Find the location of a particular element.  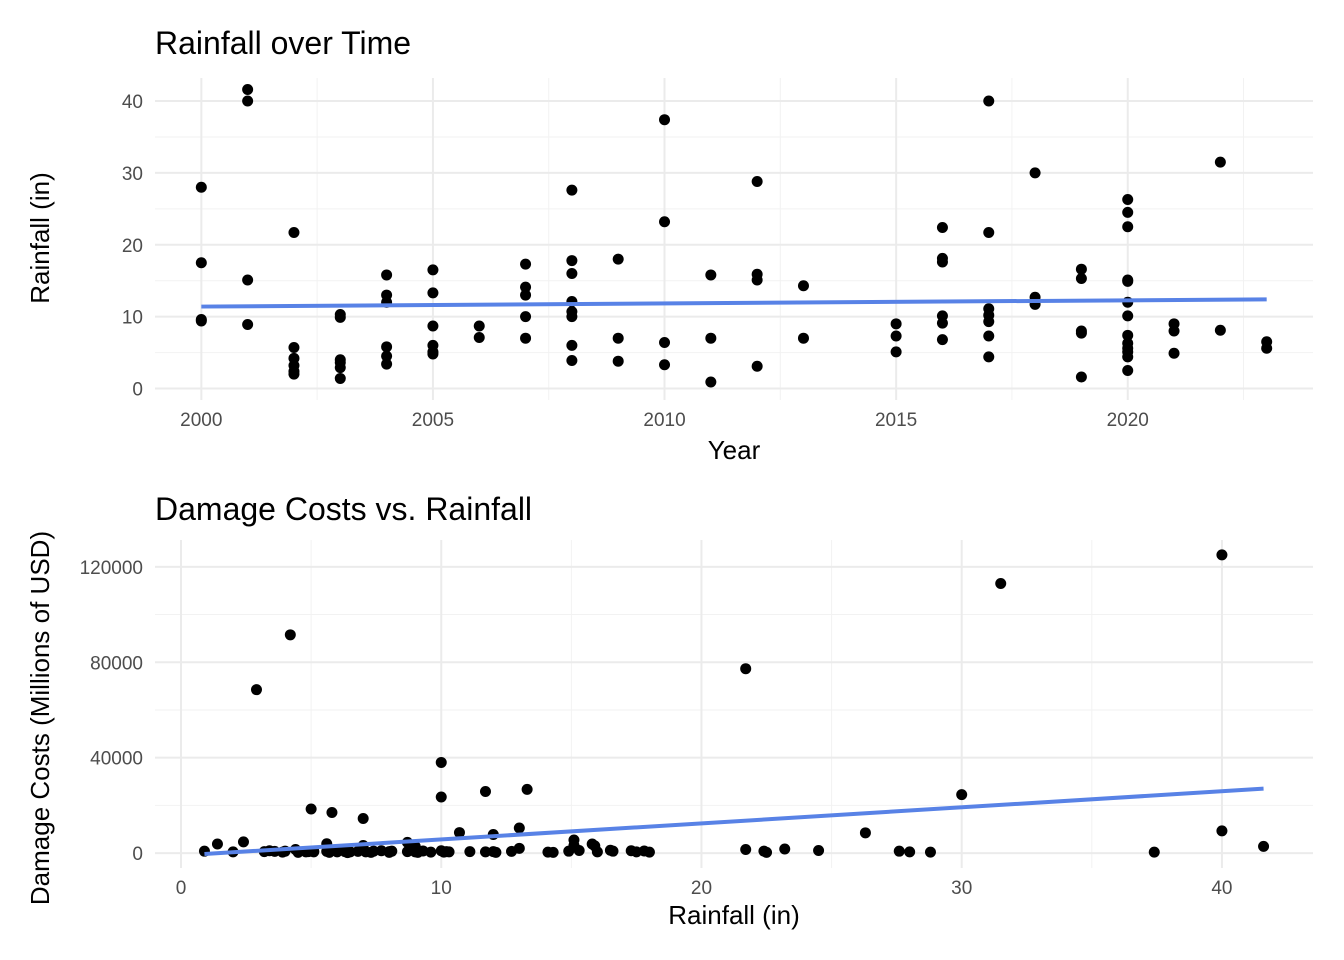

trend-line is located at coordinates (734, 303).